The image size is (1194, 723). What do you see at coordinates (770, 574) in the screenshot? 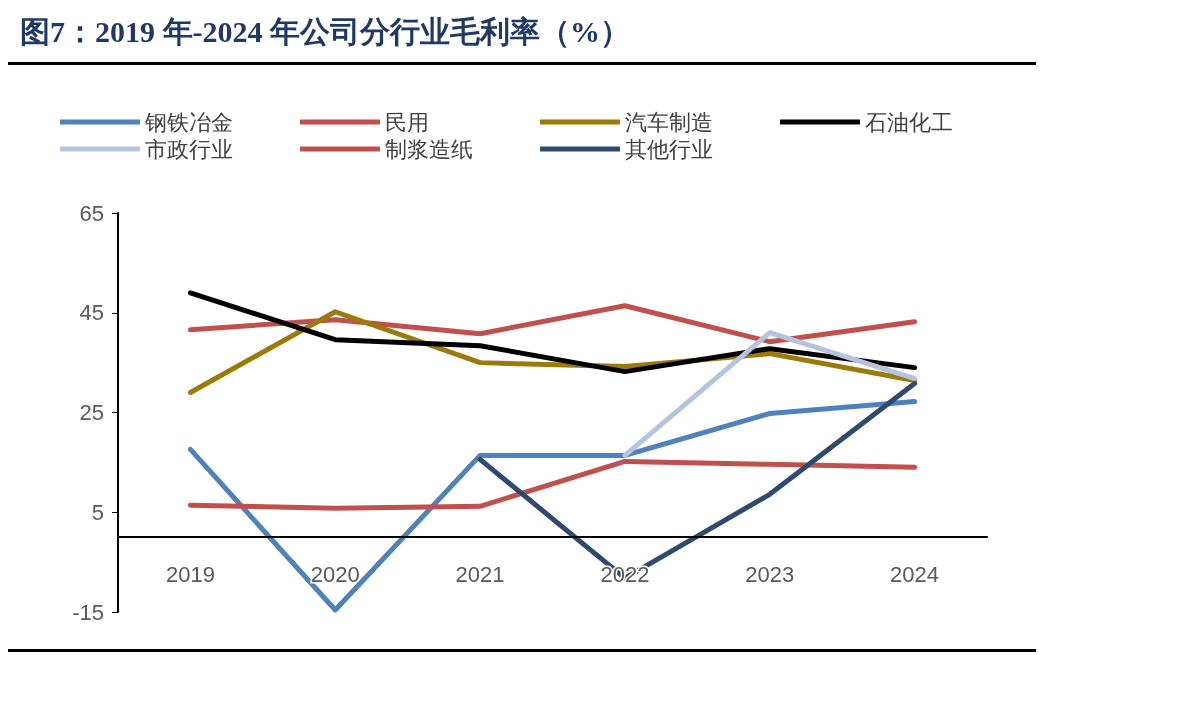
I see `x-tick-label: 2023` at bounding box center [770, 574].